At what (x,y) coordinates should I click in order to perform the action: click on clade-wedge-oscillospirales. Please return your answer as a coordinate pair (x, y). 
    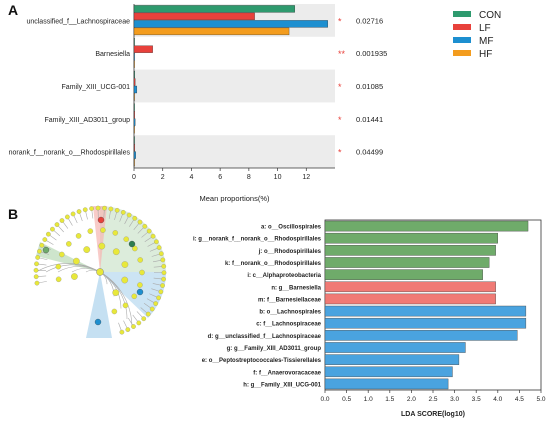
    Looking at the image, I should click on (133, 239).